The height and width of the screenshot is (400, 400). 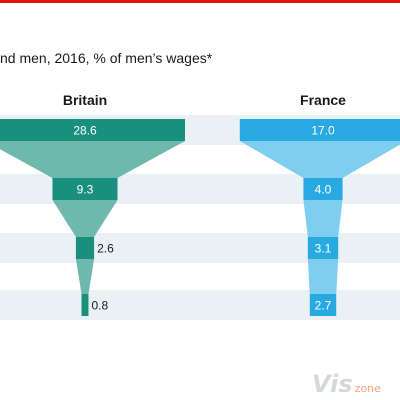 I want to click on data-label-britain-3: 2.6, so click(x=105, y=249).